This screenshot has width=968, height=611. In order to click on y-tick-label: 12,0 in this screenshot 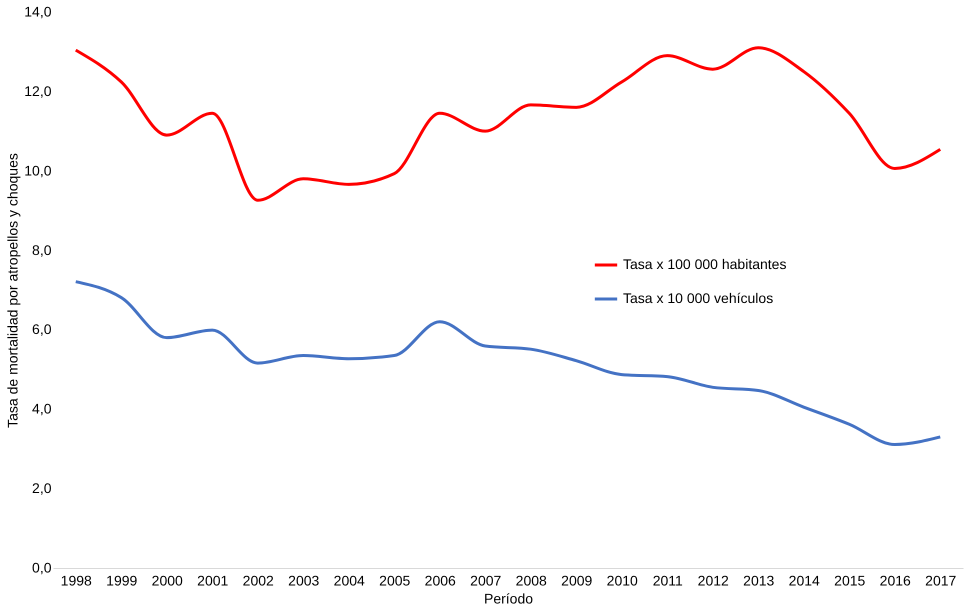, I will do `click(38, 90)`.